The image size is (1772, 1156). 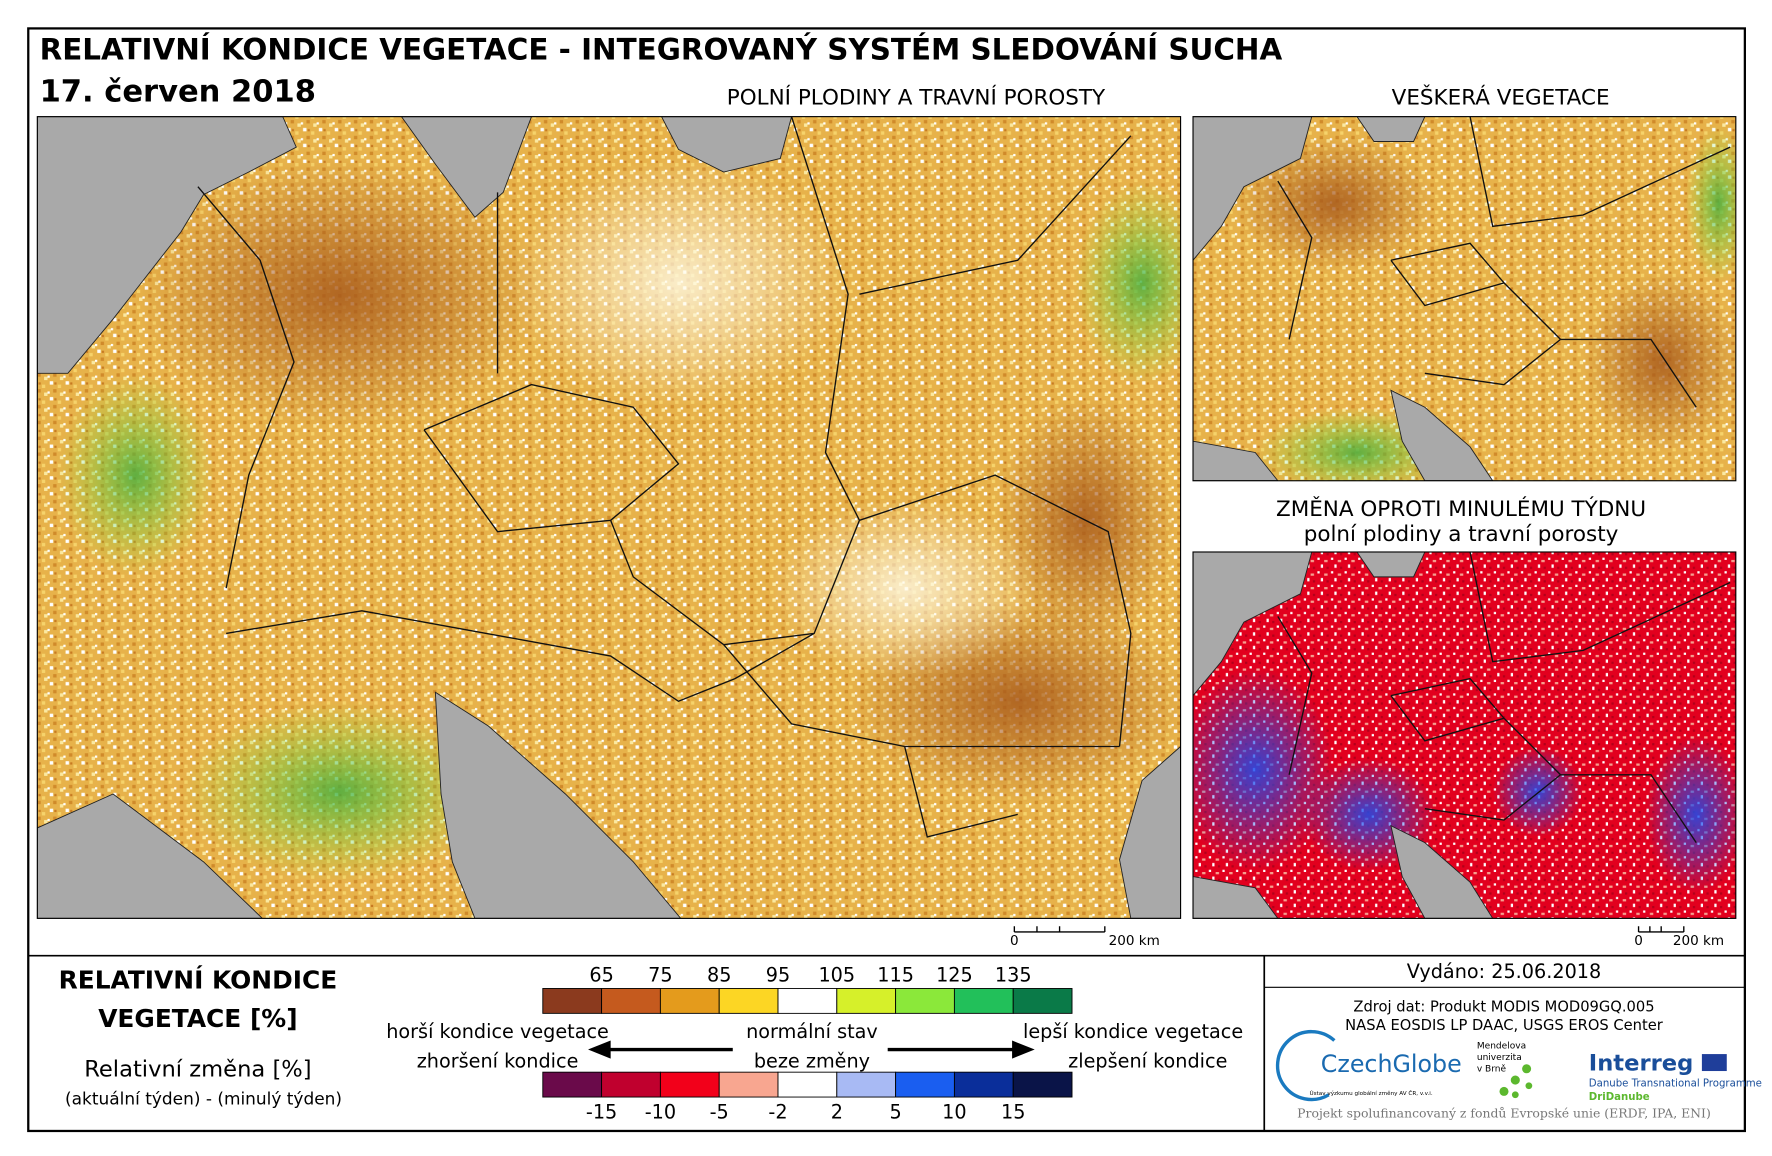 I want to click on legend-title: RELATIVNÍ KONDICE, so click(x=198, y=980).